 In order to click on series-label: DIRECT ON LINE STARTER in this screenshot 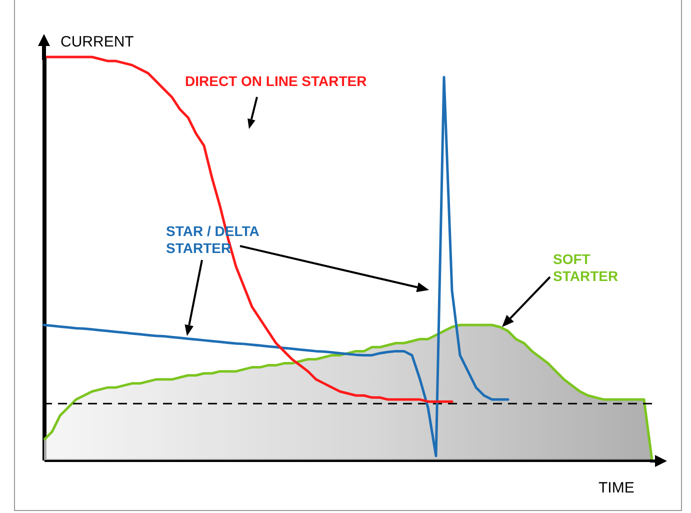, I will do `click(276, 81)`.